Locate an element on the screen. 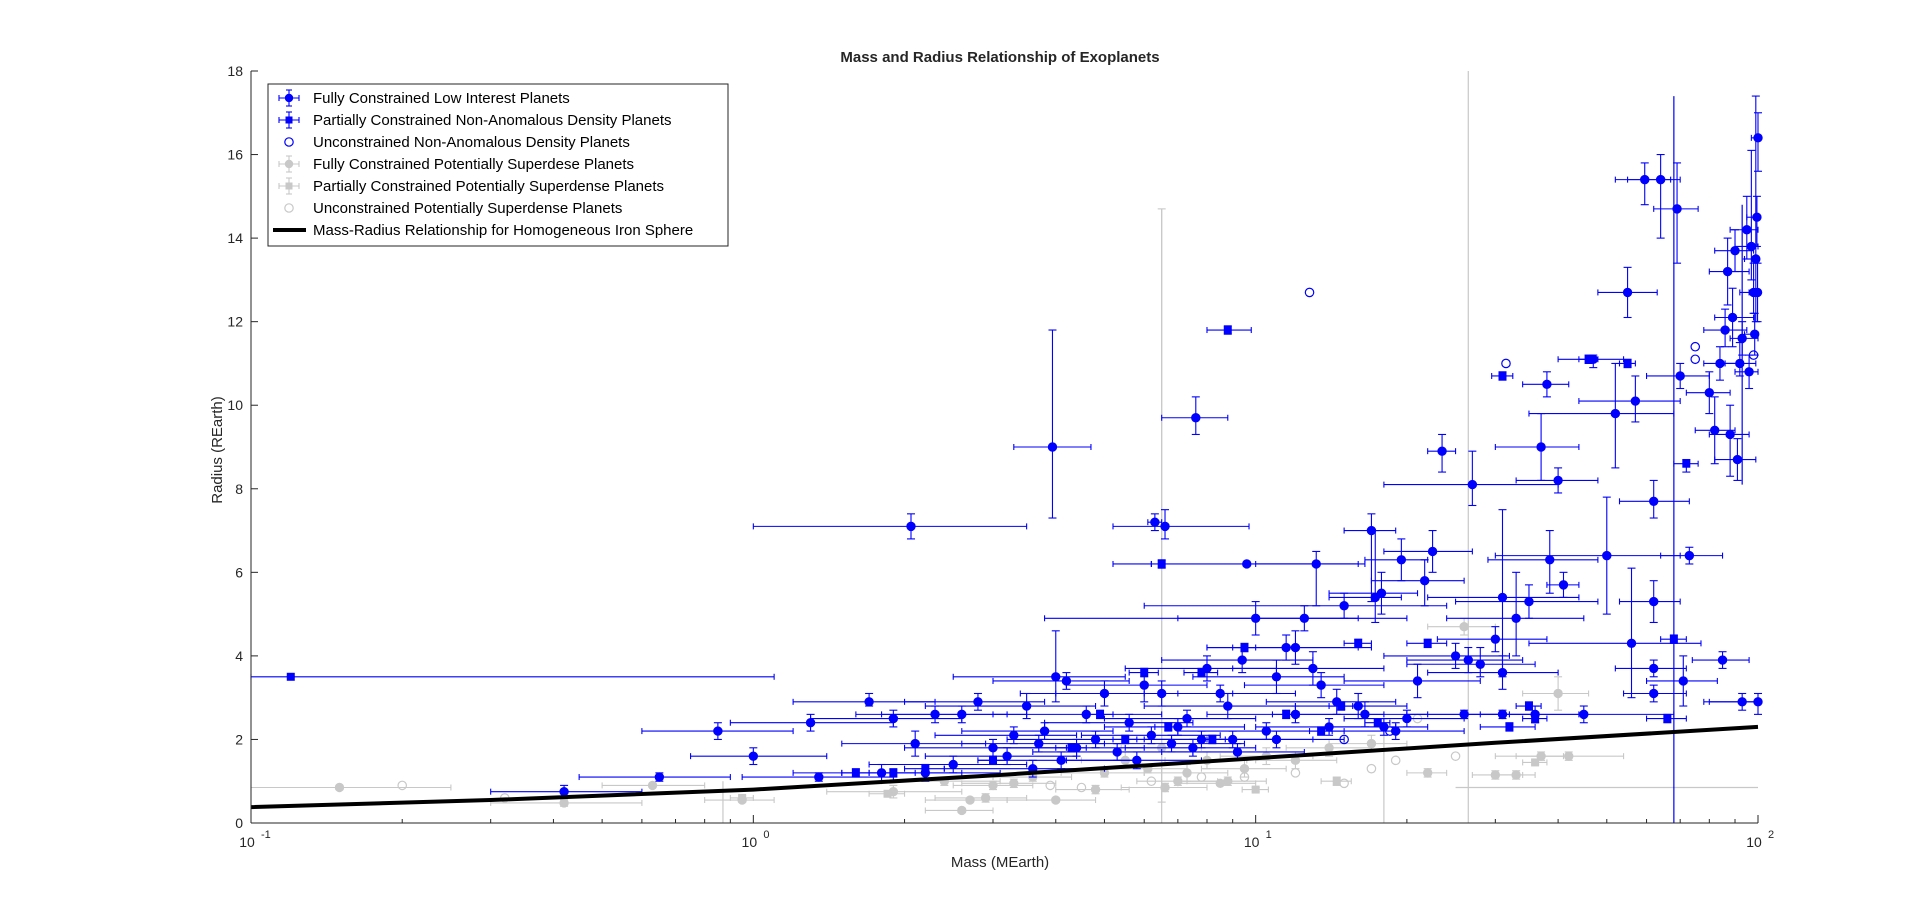 The width and height of the screenshot is (1920, 916). y-tick-label: 2 is located at coordinates (239, 739).